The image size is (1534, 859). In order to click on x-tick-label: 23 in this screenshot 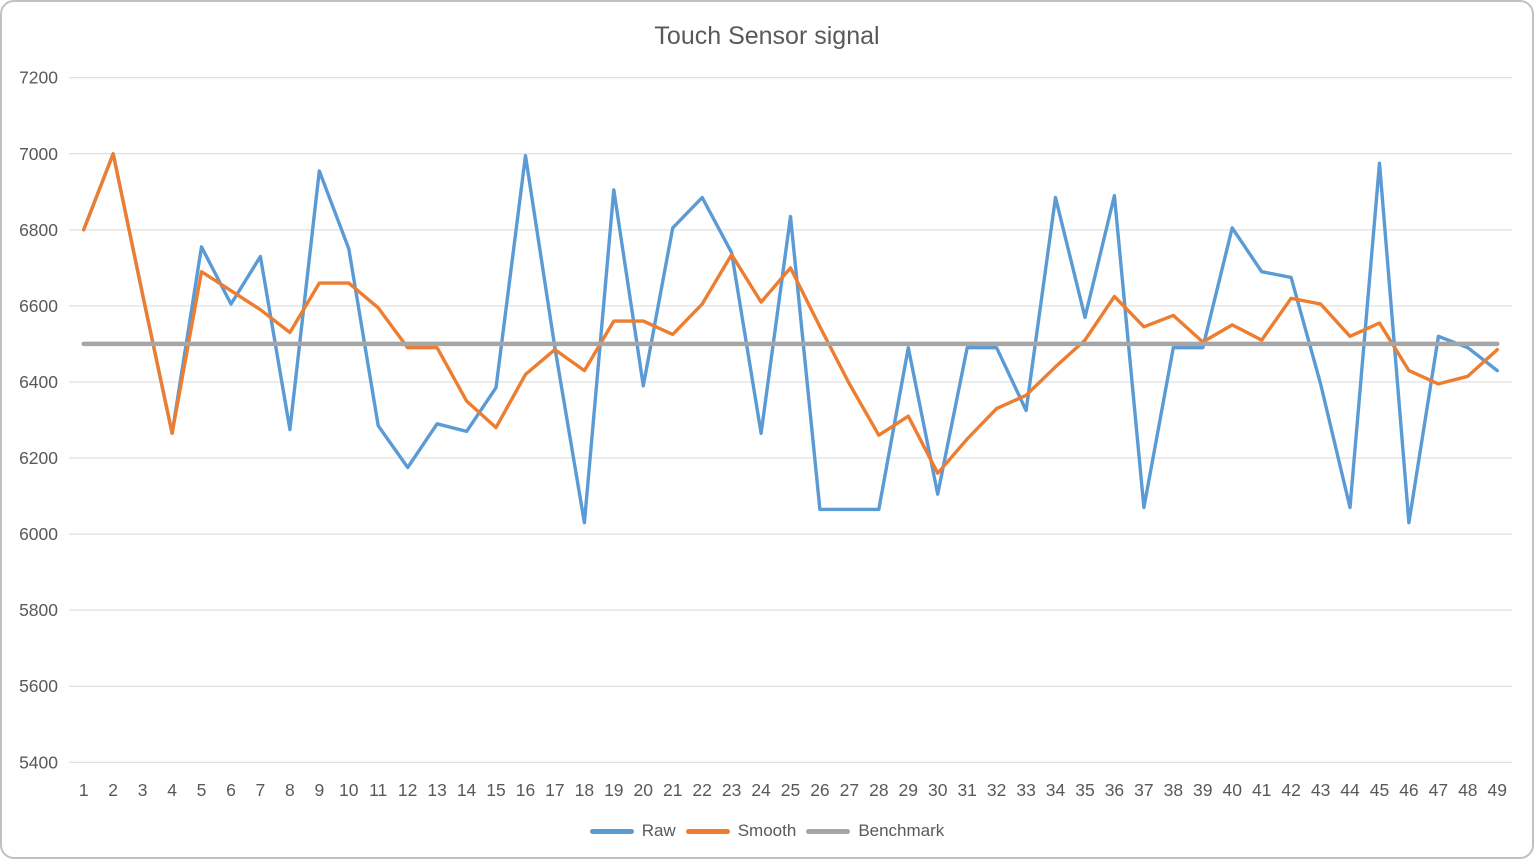, I will do `click(731, 790)`.